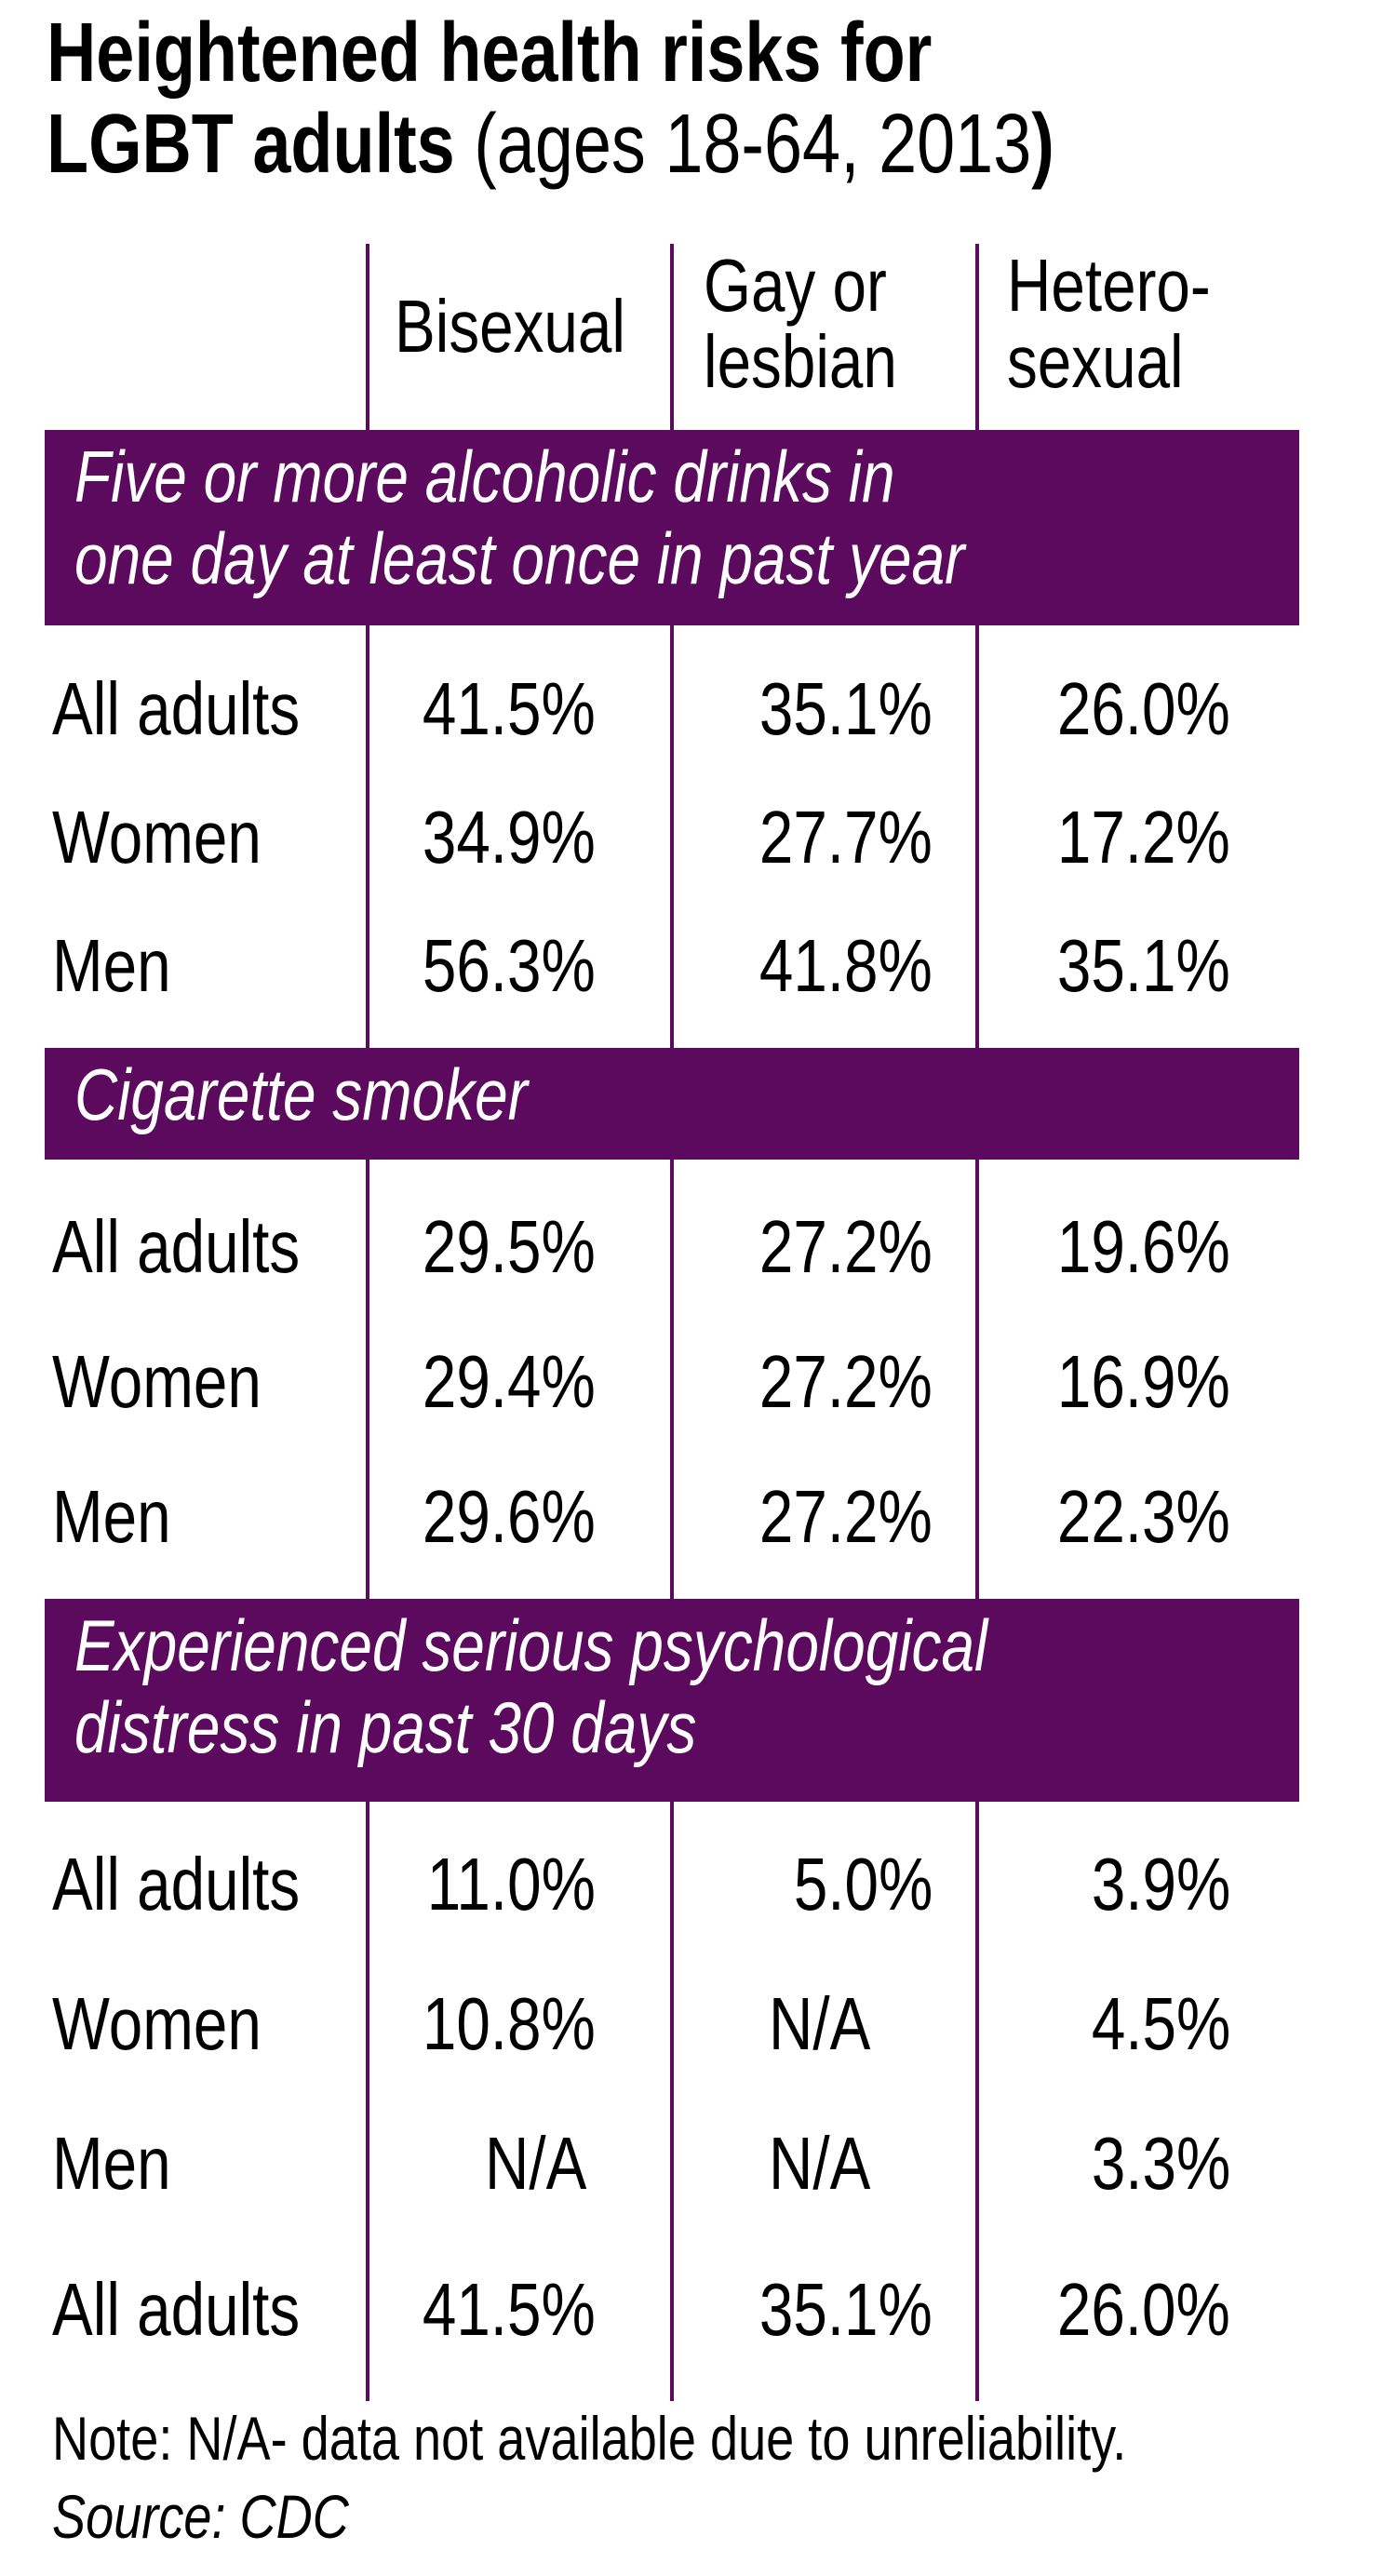 The image size is (1396, 2576). Describe the element at coordinates (698, 837) in the screenshot. I see `table-row: Women 34.9% 27.7% 17.2%` at that location.